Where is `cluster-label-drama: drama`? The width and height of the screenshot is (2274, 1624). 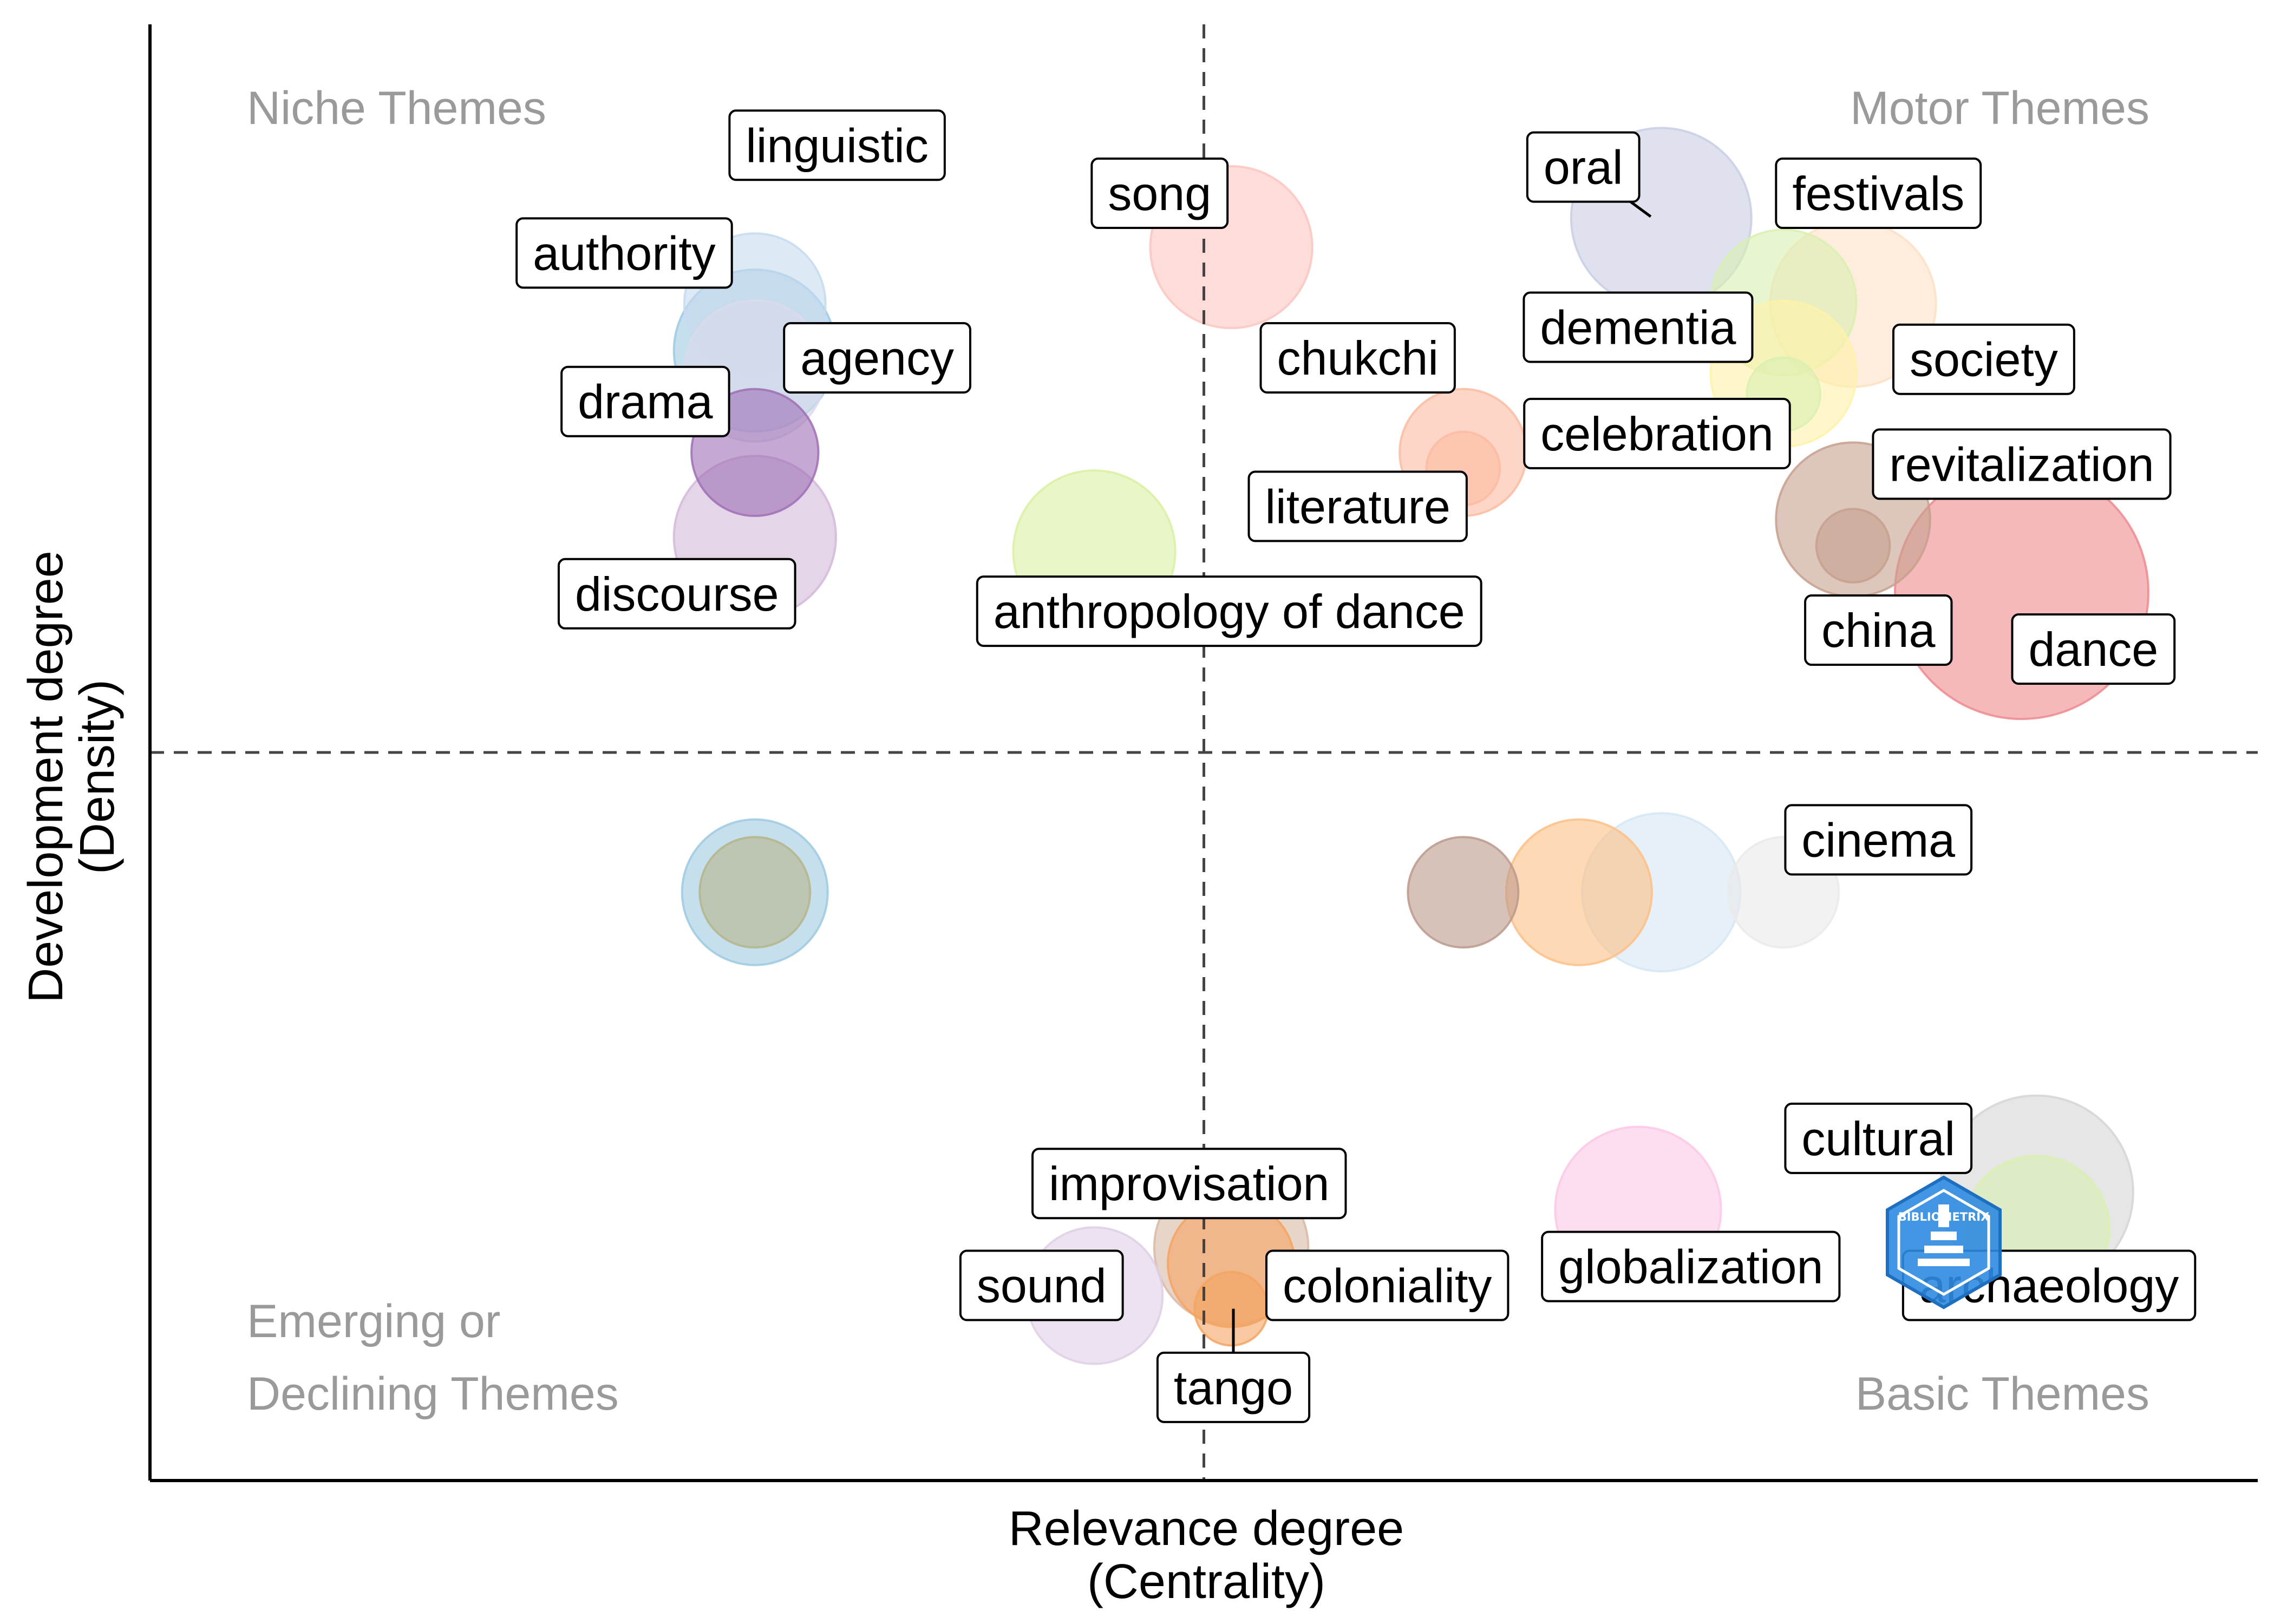
cluster-label-drama: drama is located at coordinates (645, 401).